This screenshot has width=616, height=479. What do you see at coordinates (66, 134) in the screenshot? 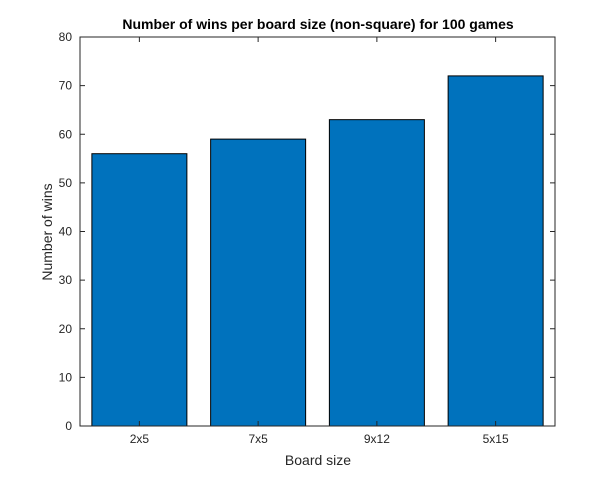
I see `y-tick-label: 60` at bounding box center [66, 134].